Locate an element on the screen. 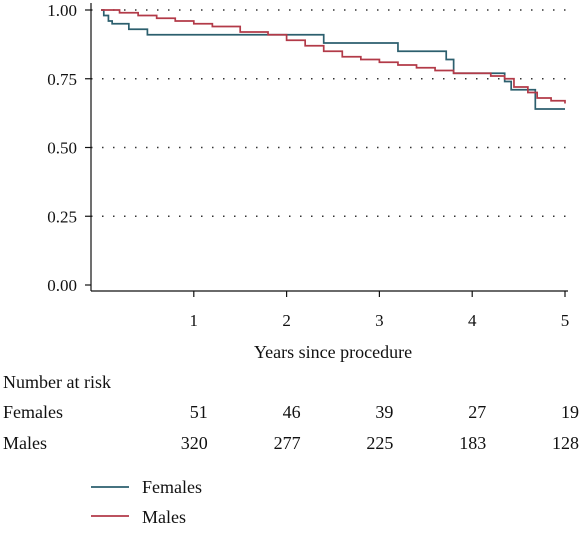  risk-value: 128 is located at coordinates (565, 443).